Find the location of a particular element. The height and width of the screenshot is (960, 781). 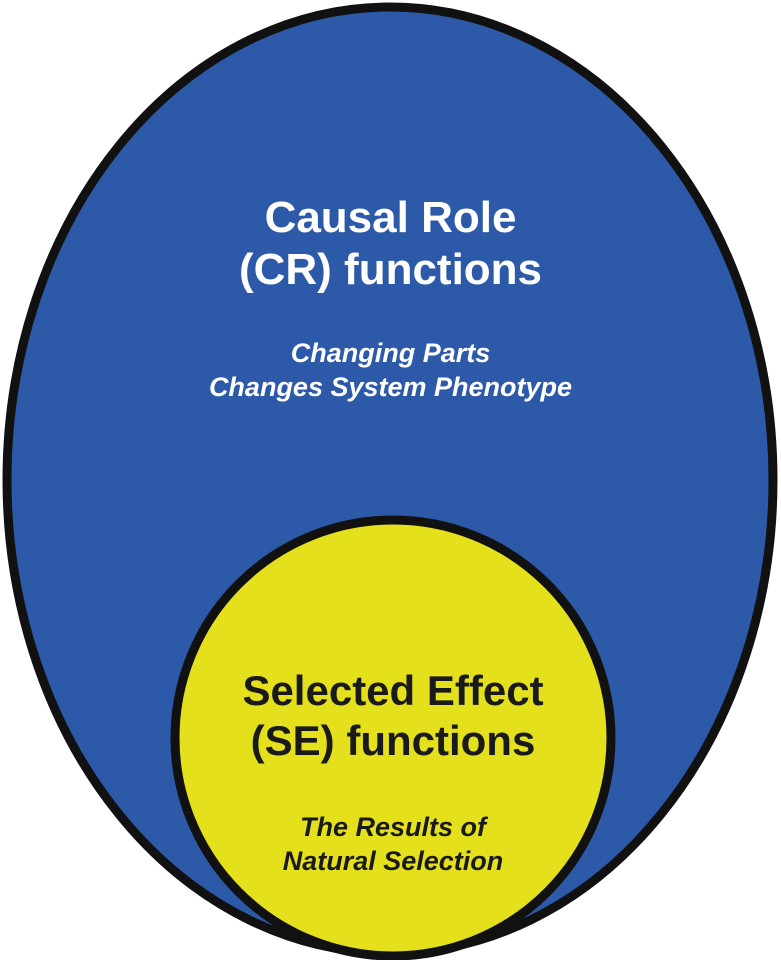

se-subtitle: The Results of Natural Selection is located at coordinates (390, 844).